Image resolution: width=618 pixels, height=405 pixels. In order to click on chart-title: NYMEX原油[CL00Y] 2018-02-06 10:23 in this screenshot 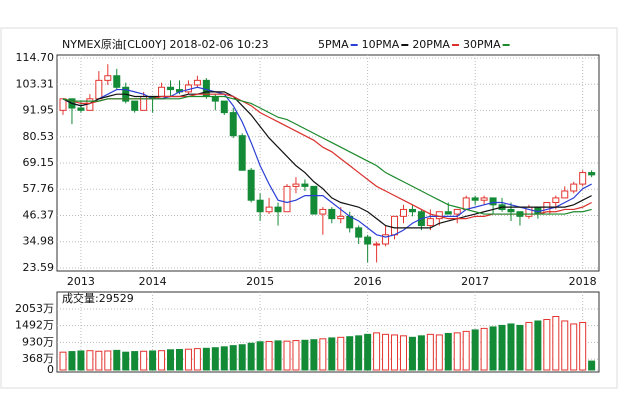, I will do `click(165, 44)`.